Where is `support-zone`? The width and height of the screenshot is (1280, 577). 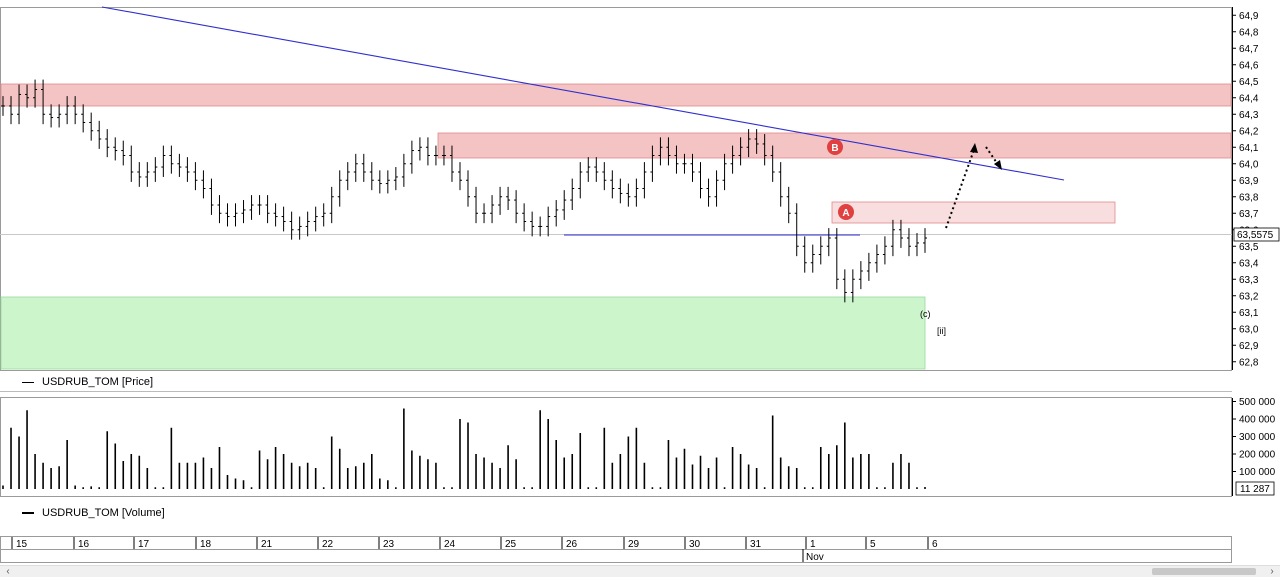
support-zone is located at coordinates (463, 333).